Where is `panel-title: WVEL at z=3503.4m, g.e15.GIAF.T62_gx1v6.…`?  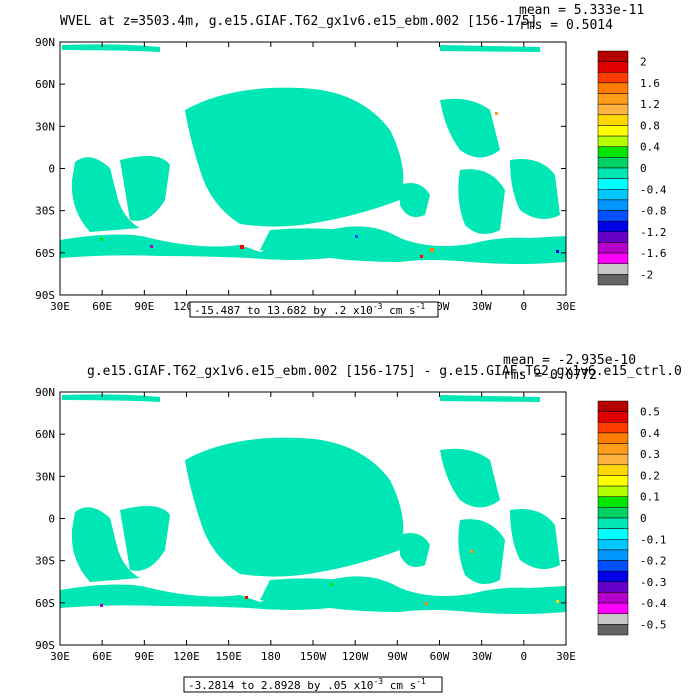 panel-title: WVEL at z=3503.4m, g.e15.GIAF.T62_gx1v6.… is located at coordinates (298, 21).